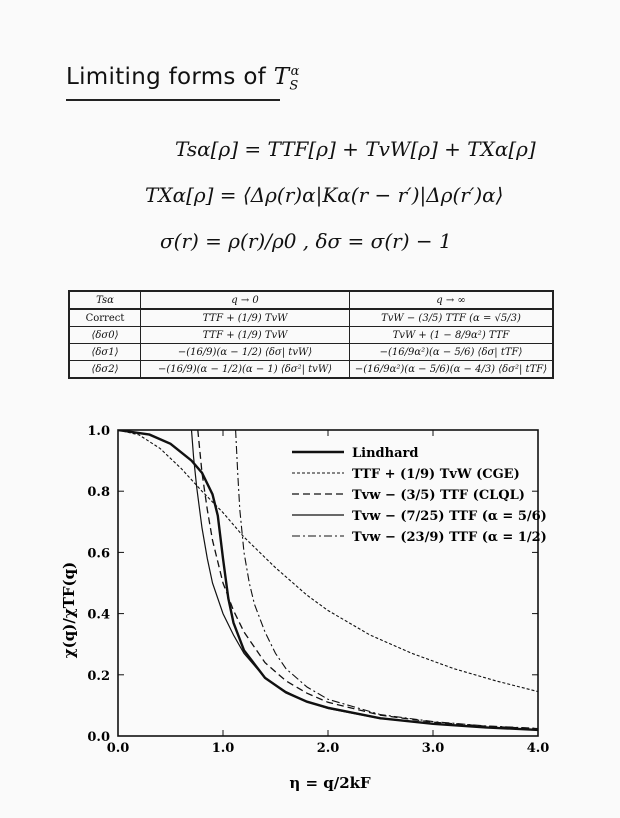  I want to click on table-cell: −(16/9α²)(α − 5/6) ⟨δσ| tTF⟩, so click(451, 352).